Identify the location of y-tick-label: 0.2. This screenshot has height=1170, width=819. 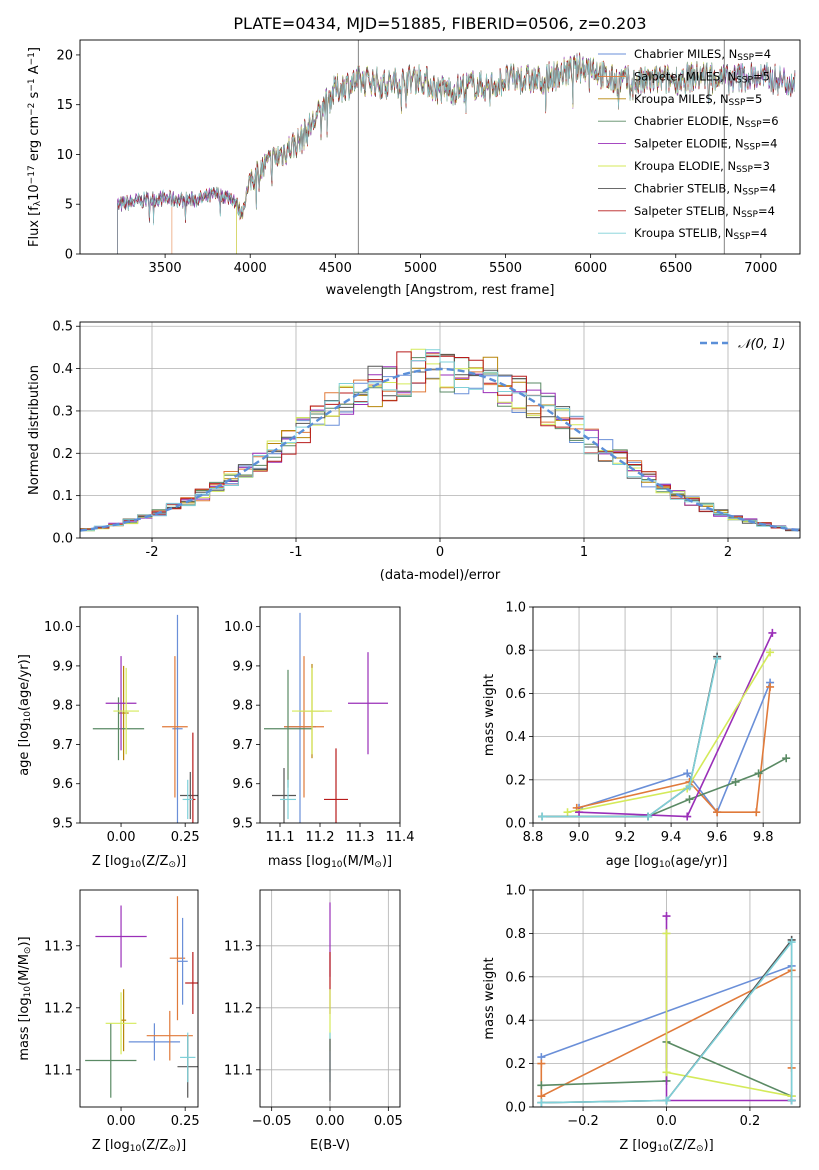
(62, 454).